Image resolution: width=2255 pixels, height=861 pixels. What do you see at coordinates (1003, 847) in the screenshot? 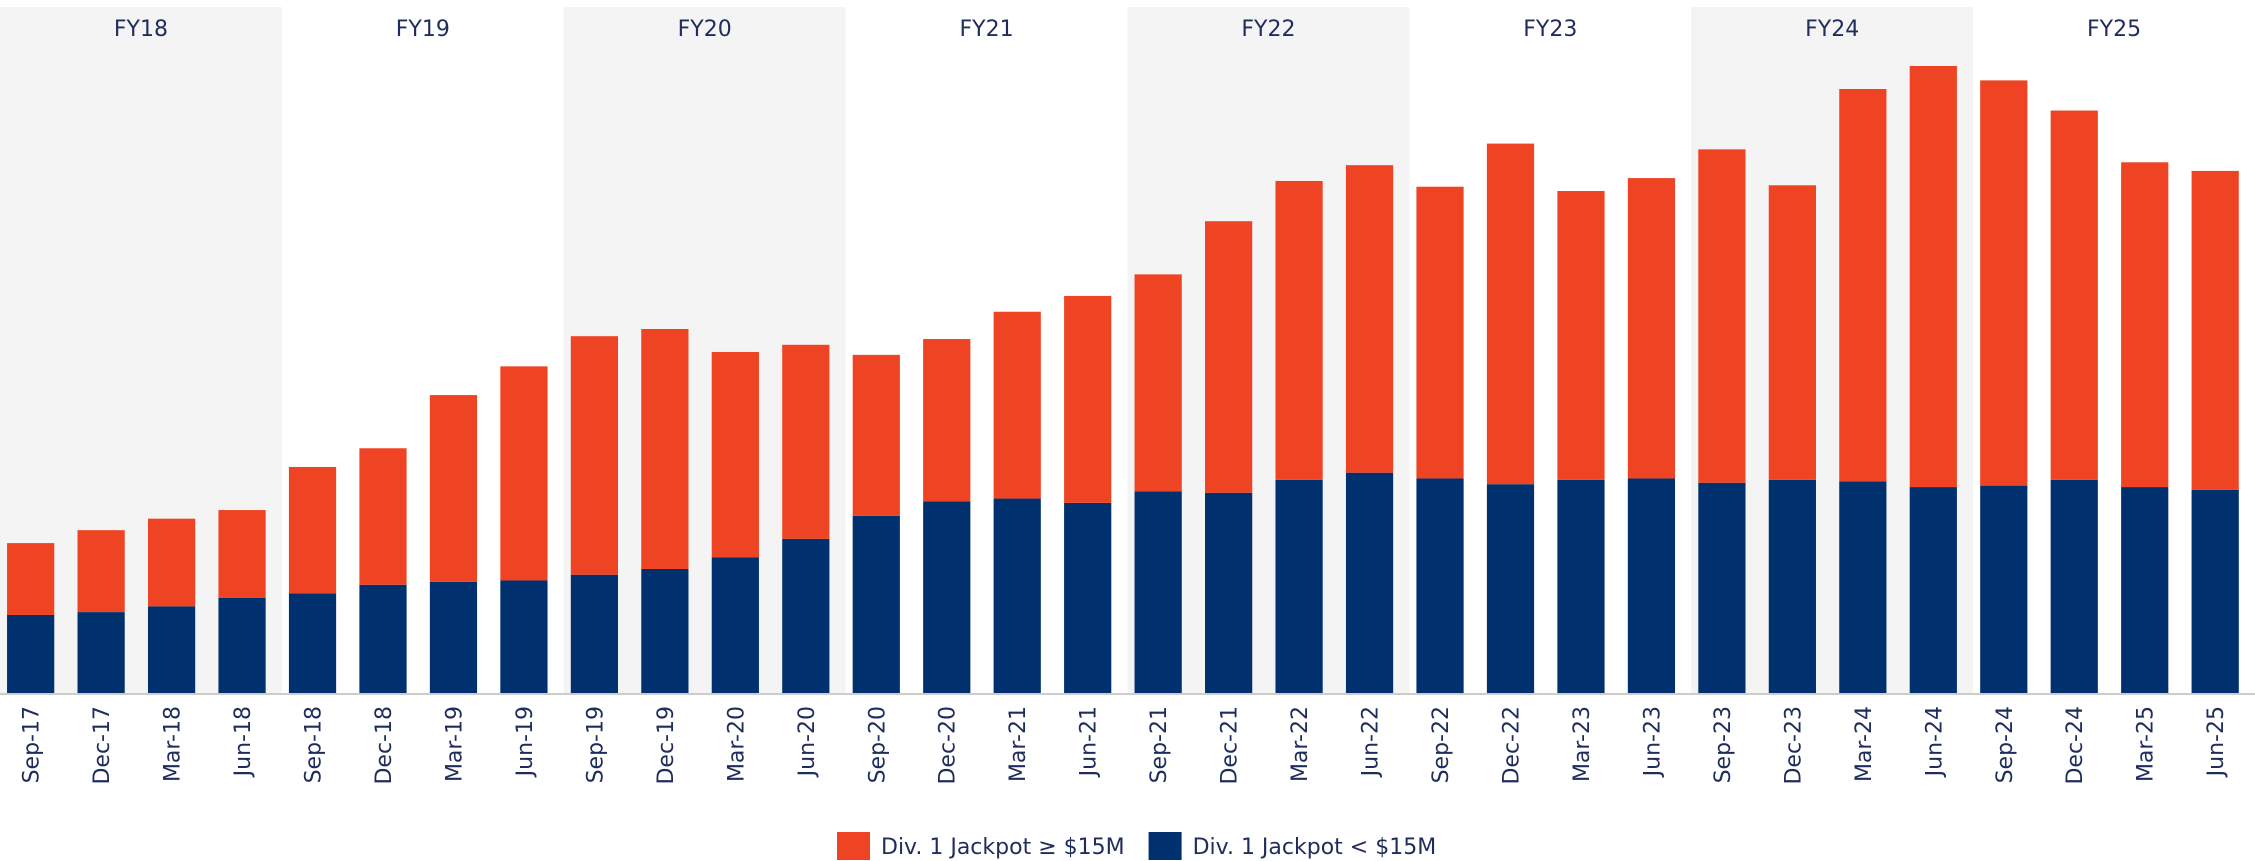
I see `legend-label: Div. 1 Jackpot ≥ $15M` at bounding box center [1003, 847].